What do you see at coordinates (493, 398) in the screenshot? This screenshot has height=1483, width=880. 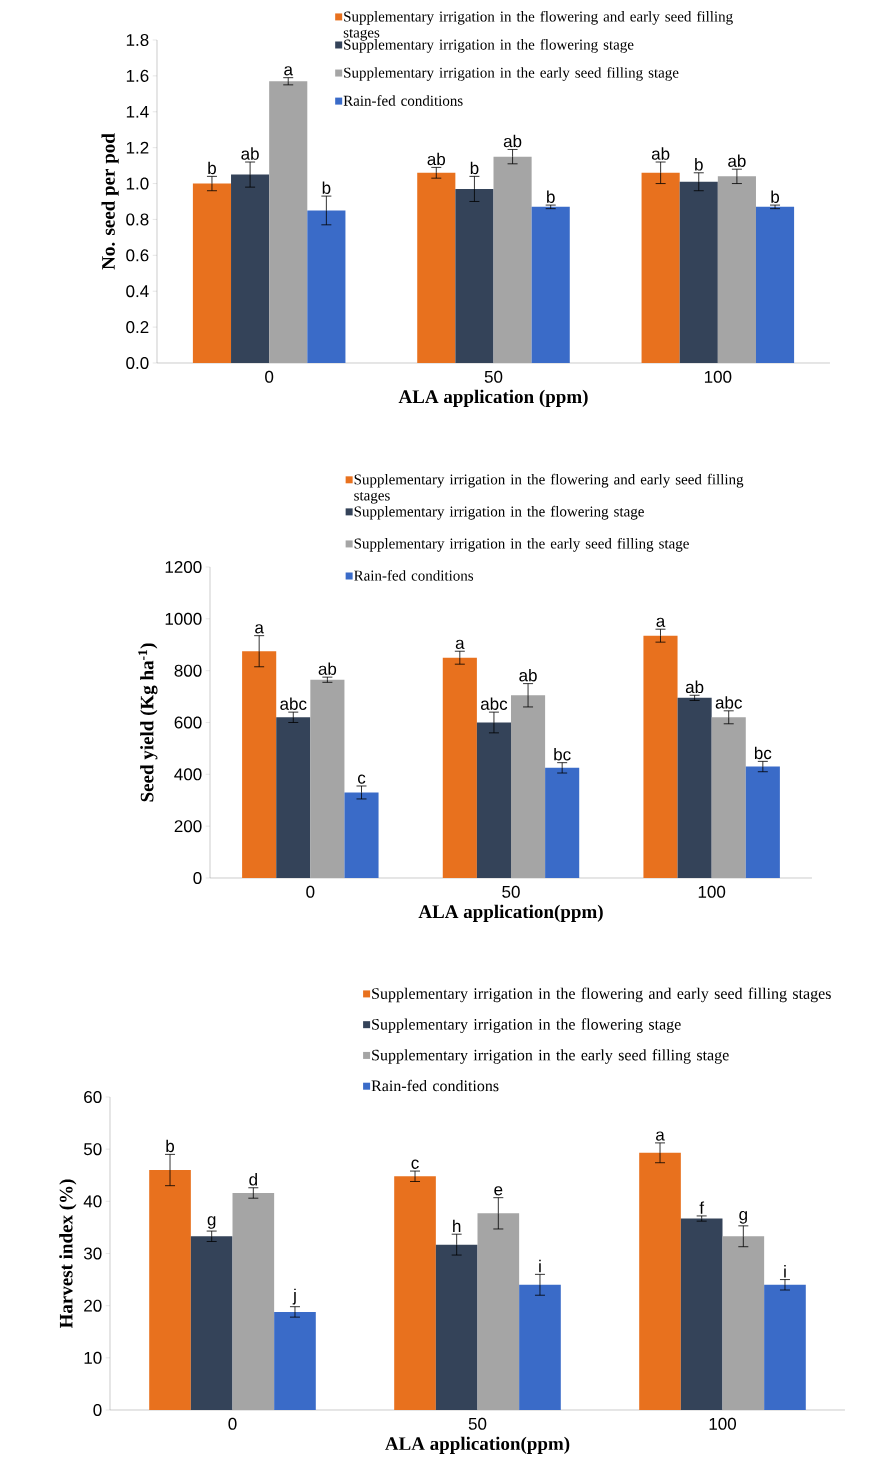 I see `x-axis-title: ALA application (ppm)` at bounding box center [493, 398].